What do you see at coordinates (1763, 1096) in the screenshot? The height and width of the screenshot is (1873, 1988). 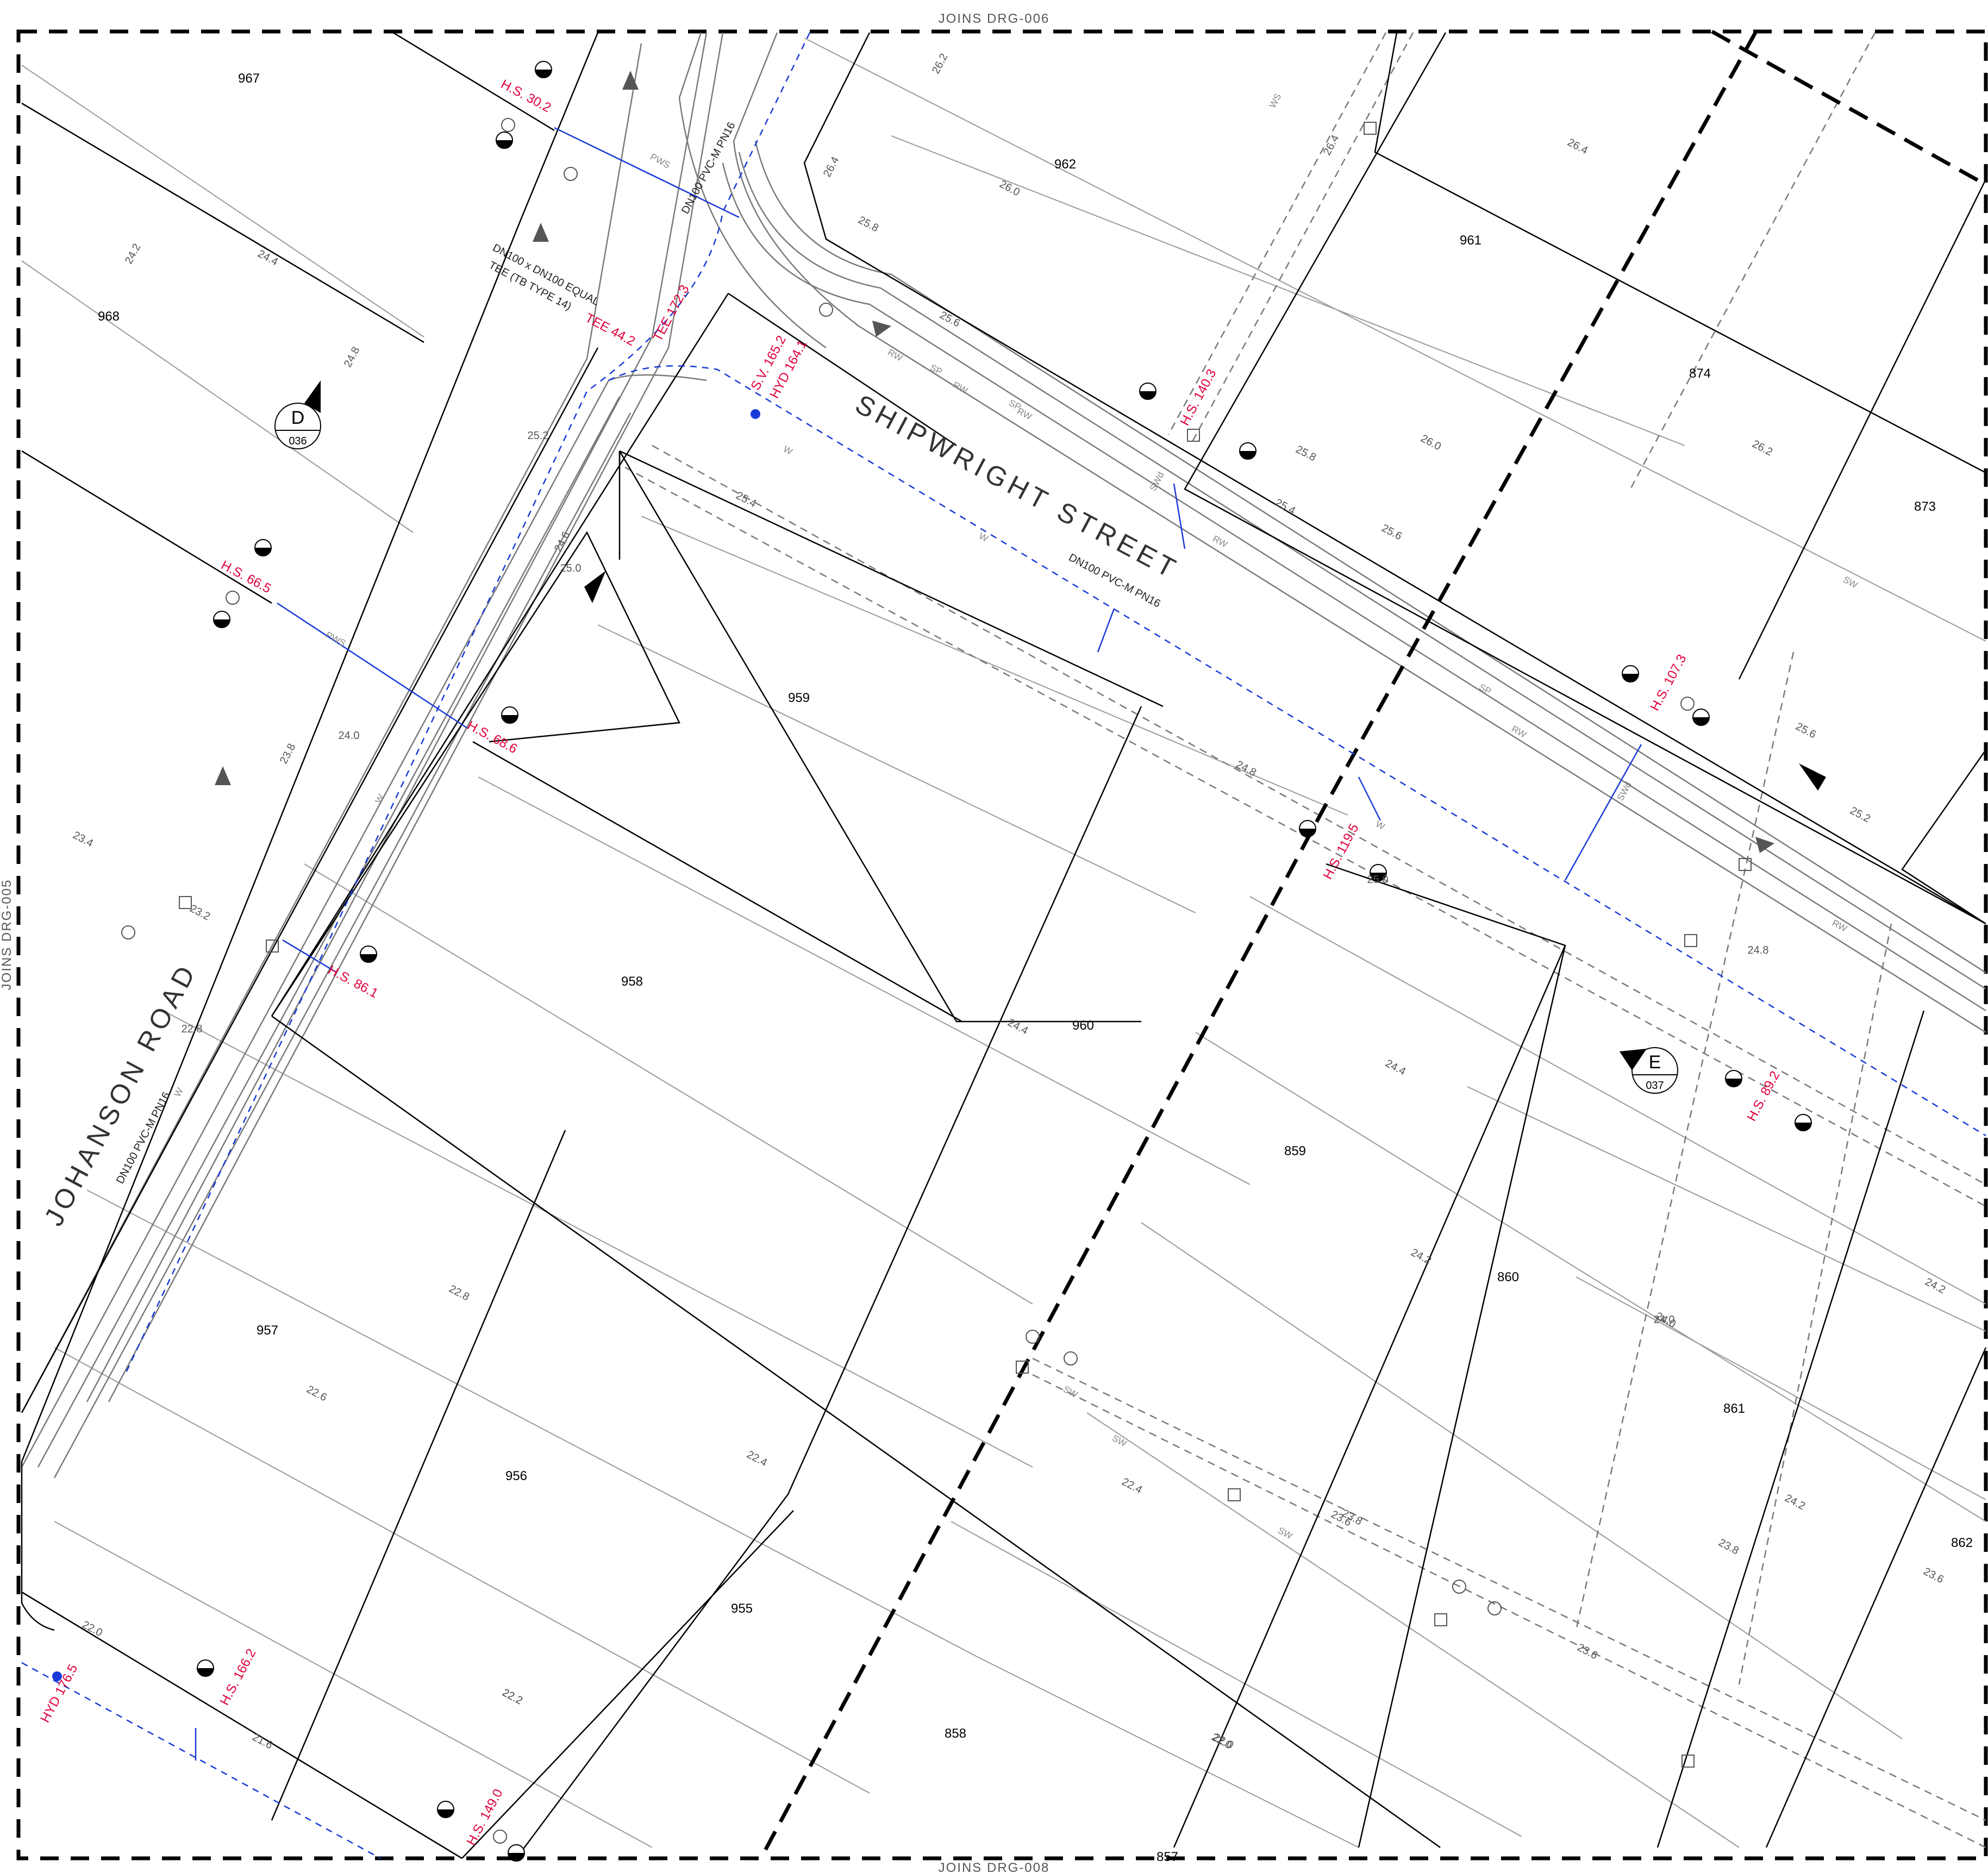 I see `chainage-label: H.S. 89.2` at bounding box center [1763, 1096].